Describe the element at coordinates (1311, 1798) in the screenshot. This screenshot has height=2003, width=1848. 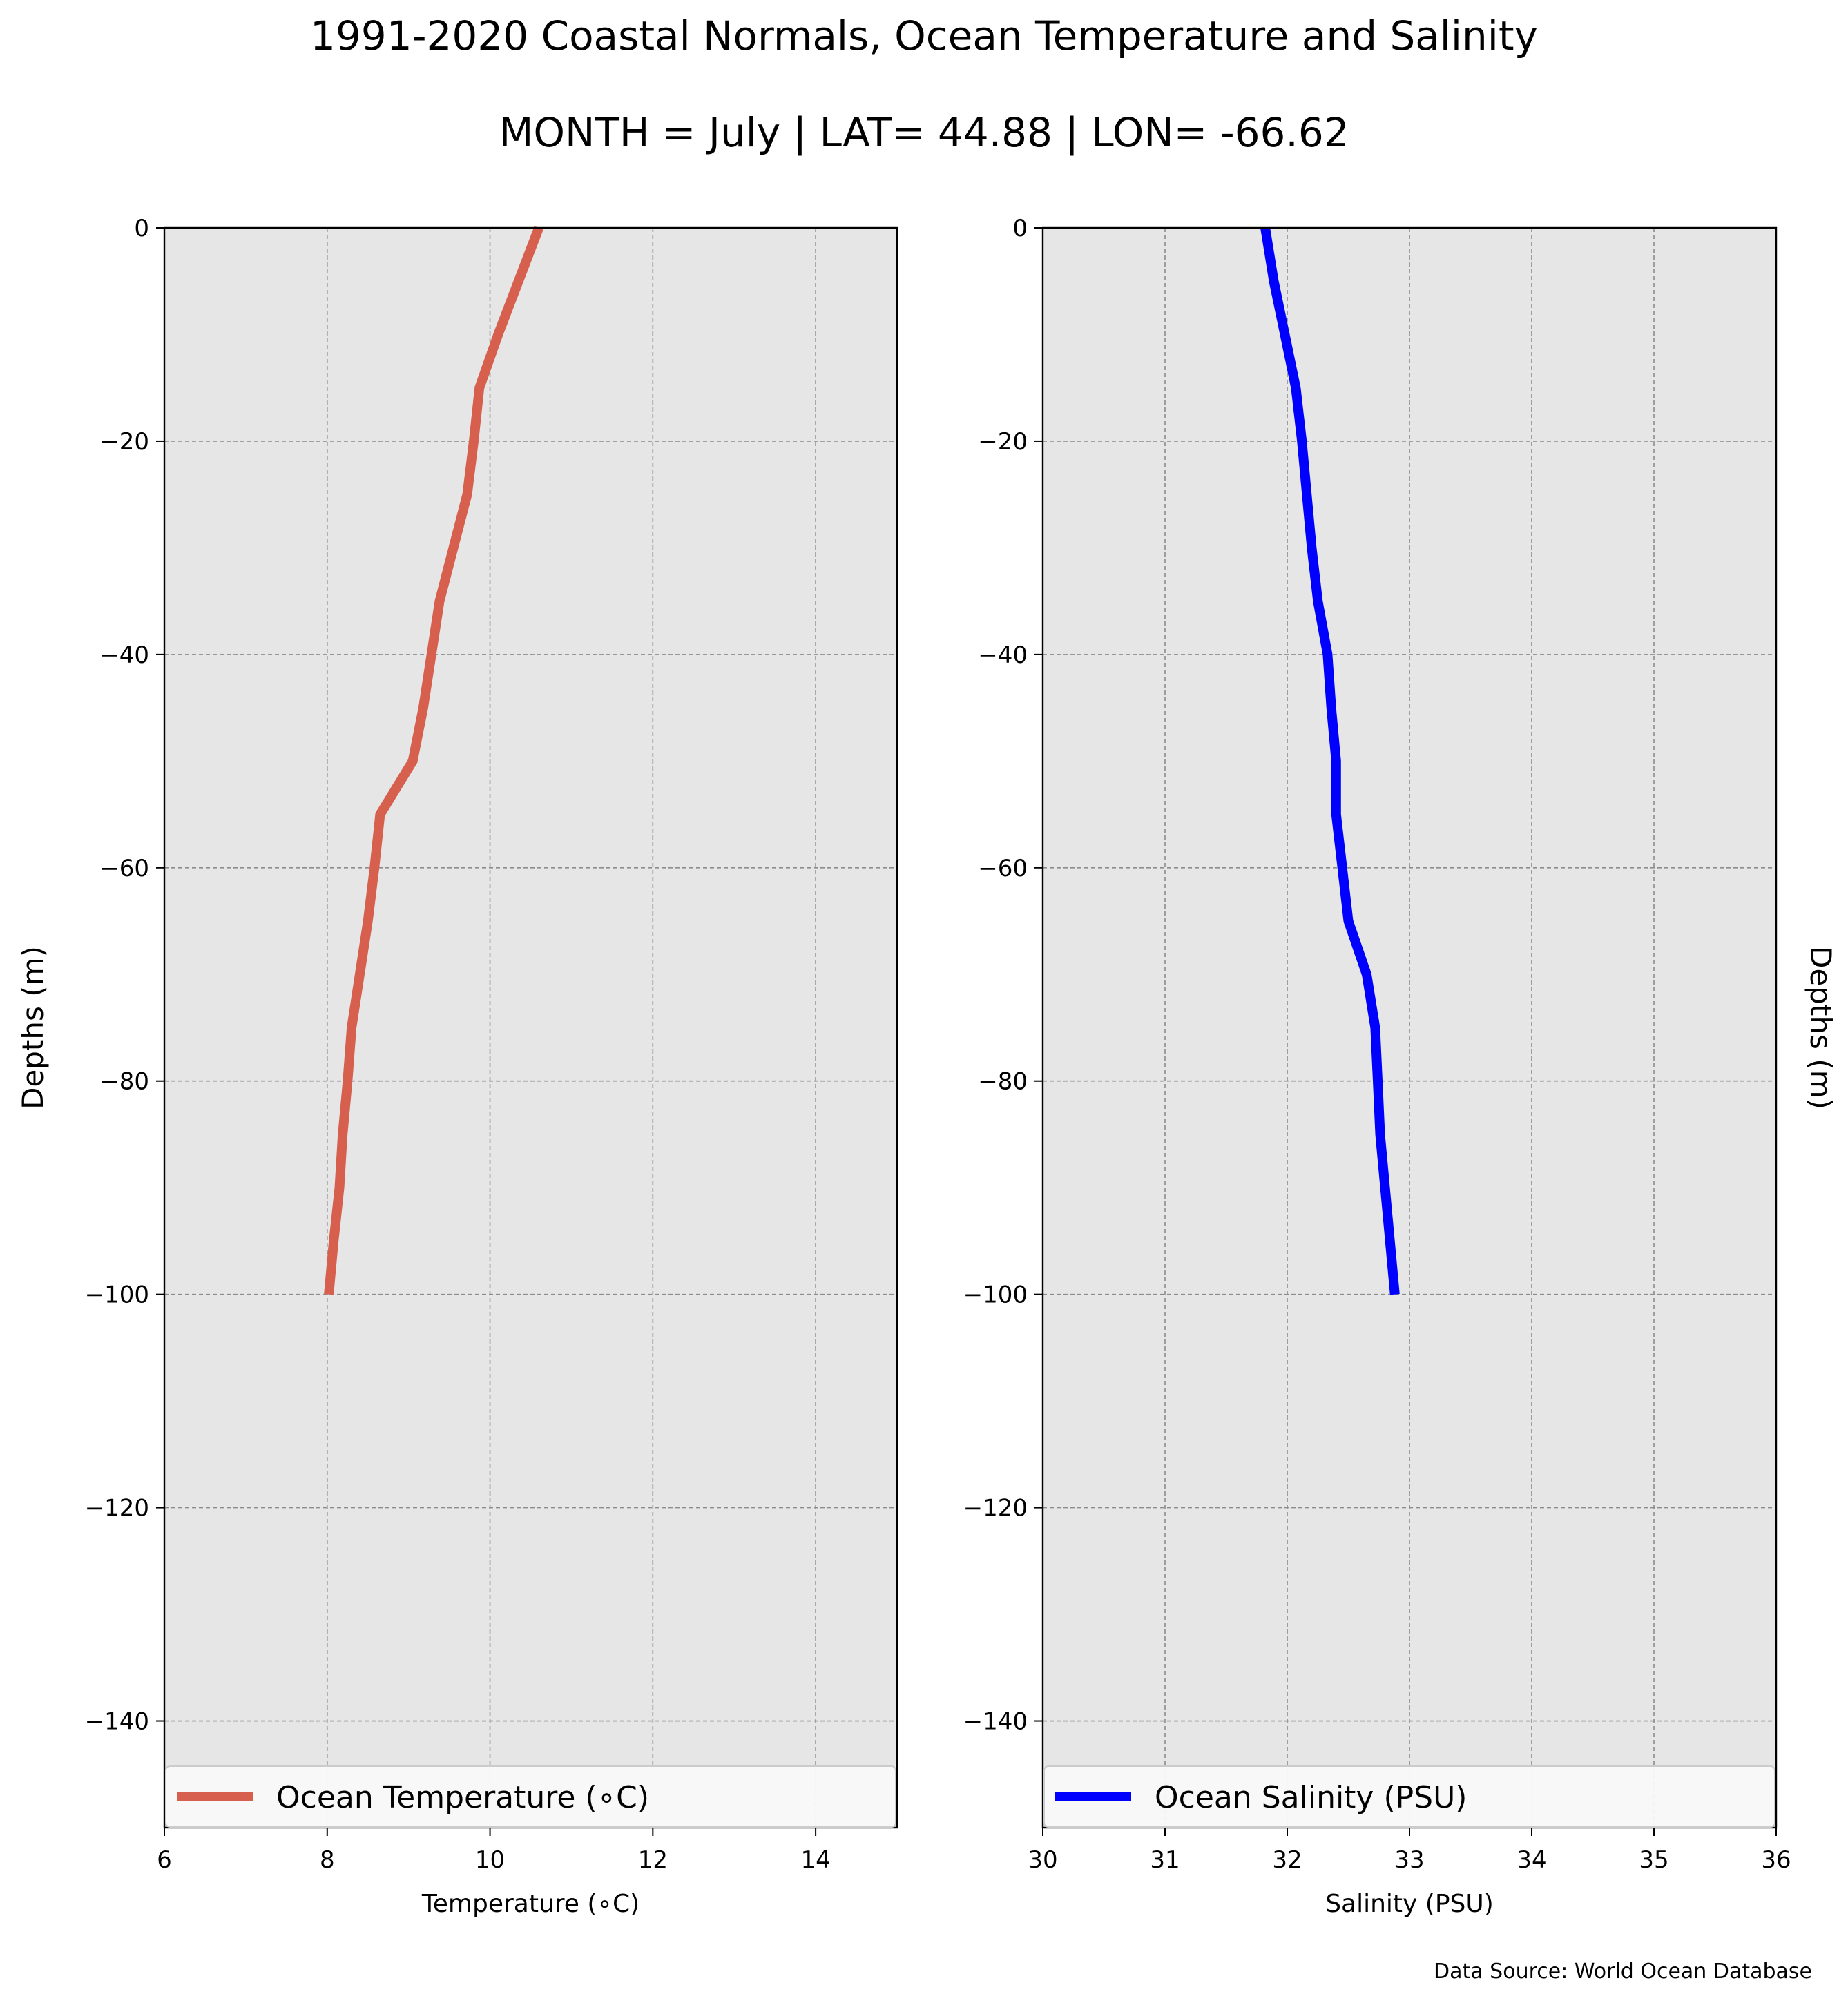
I see `salinity-legend-label: Ocean Salinity (PSU)` at that location.